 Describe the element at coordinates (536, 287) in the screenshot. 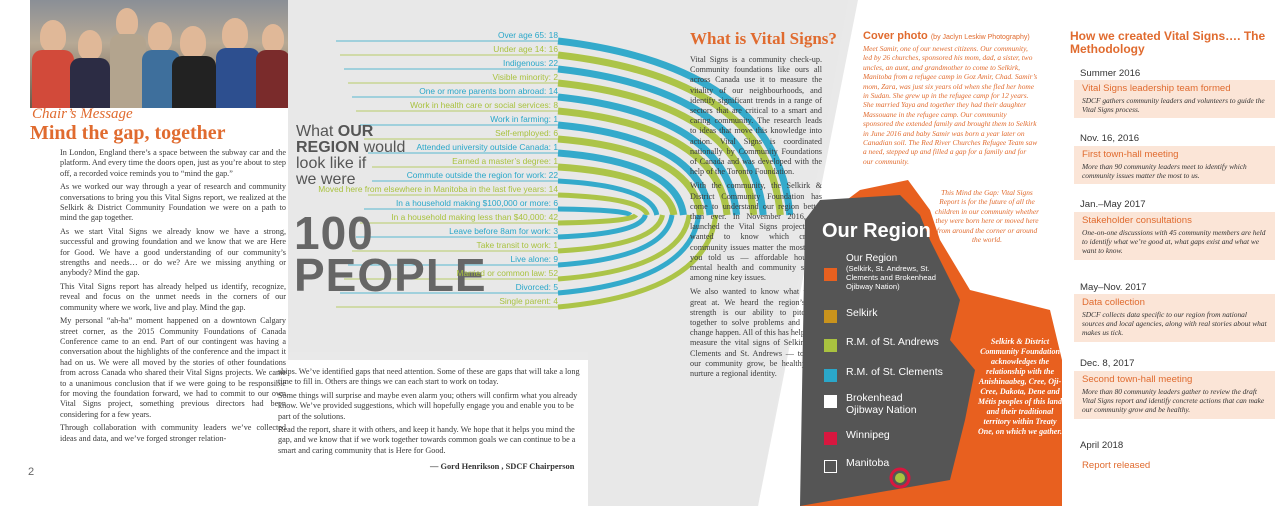

I see `stat-label: Divorced: 5` at that location.